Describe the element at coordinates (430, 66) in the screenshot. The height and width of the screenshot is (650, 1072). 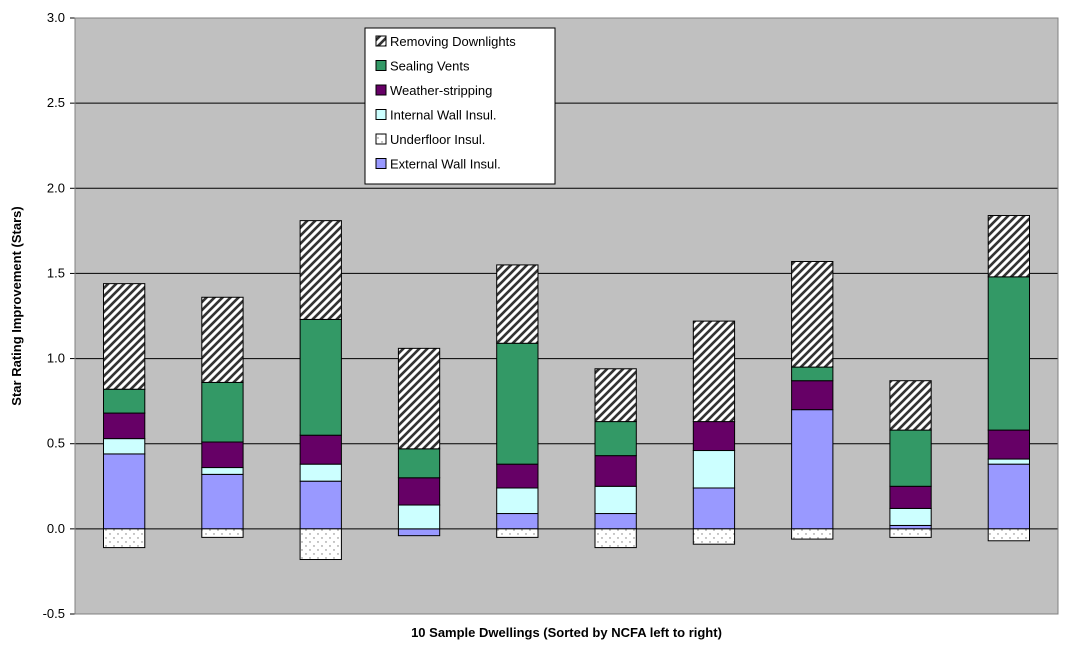
I see `legend-label: Sealing Vents` at that location.